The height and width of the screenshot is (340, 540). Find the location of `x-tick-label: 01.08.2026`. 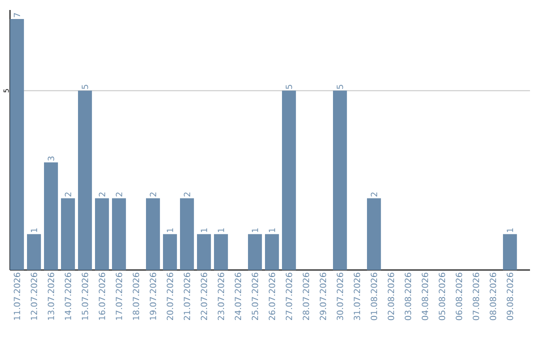

x-tick-label: 01.08.2026 is located at coordinates (374, 296).